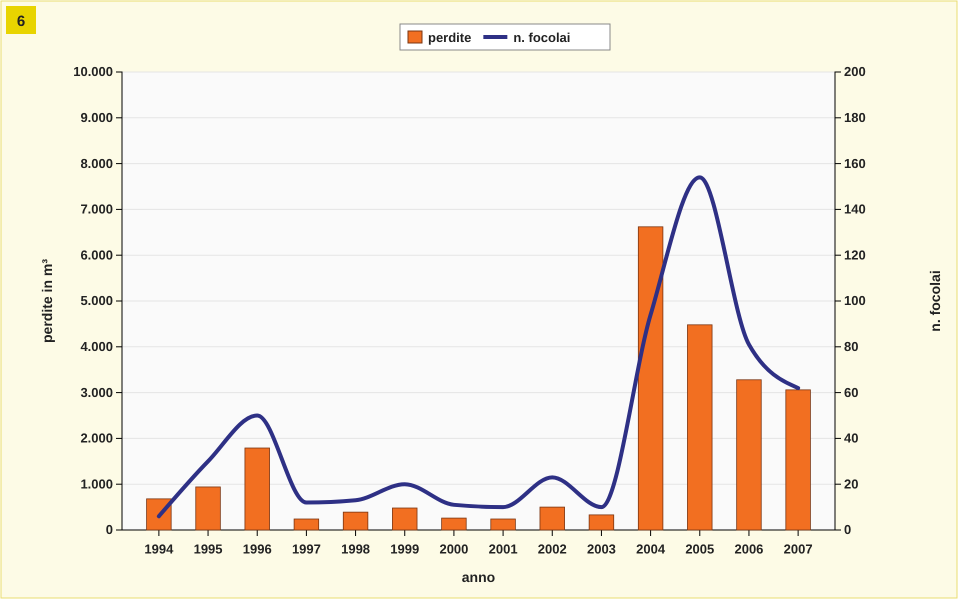 The height and width of the screenshot is (599, 958). What do you see at coordinates (552, 548) in the screenshot?
I see `x-tick-label: 2002` at bounding box center [552, 548].